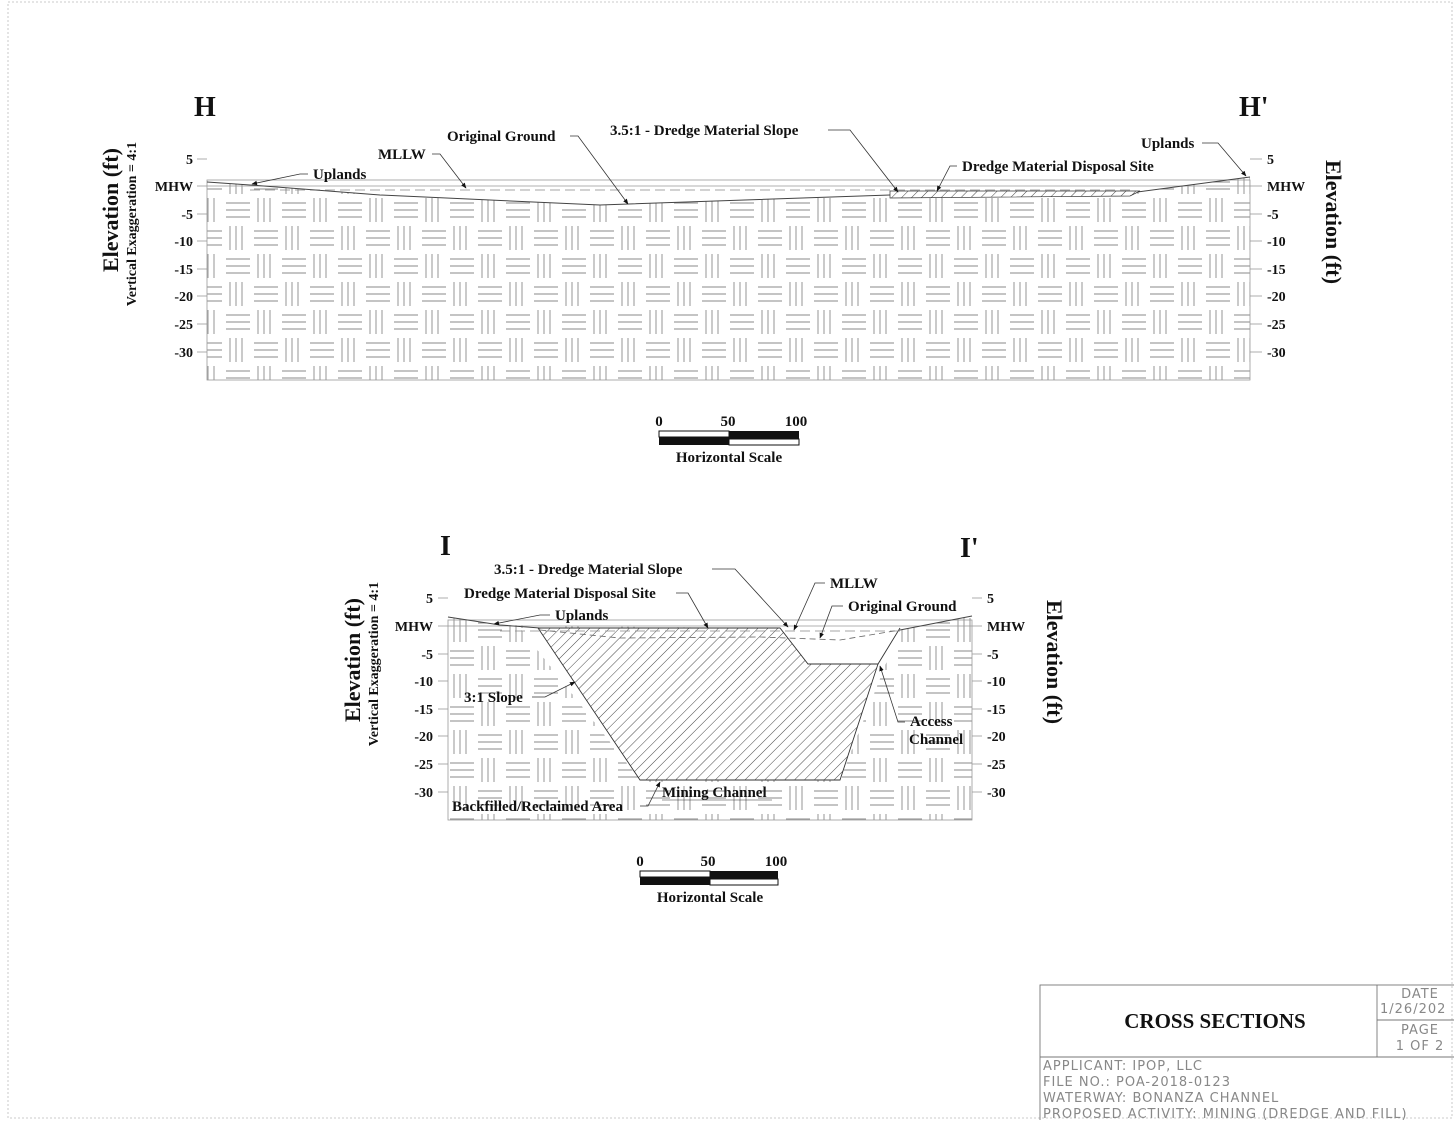 Image resolution: width=1454 pixels, height=1125 pixels. What do you see at coordinates (750, 598) in the screenshot?
I see `section-i-leader-slope` at bounding box center [750, 598].